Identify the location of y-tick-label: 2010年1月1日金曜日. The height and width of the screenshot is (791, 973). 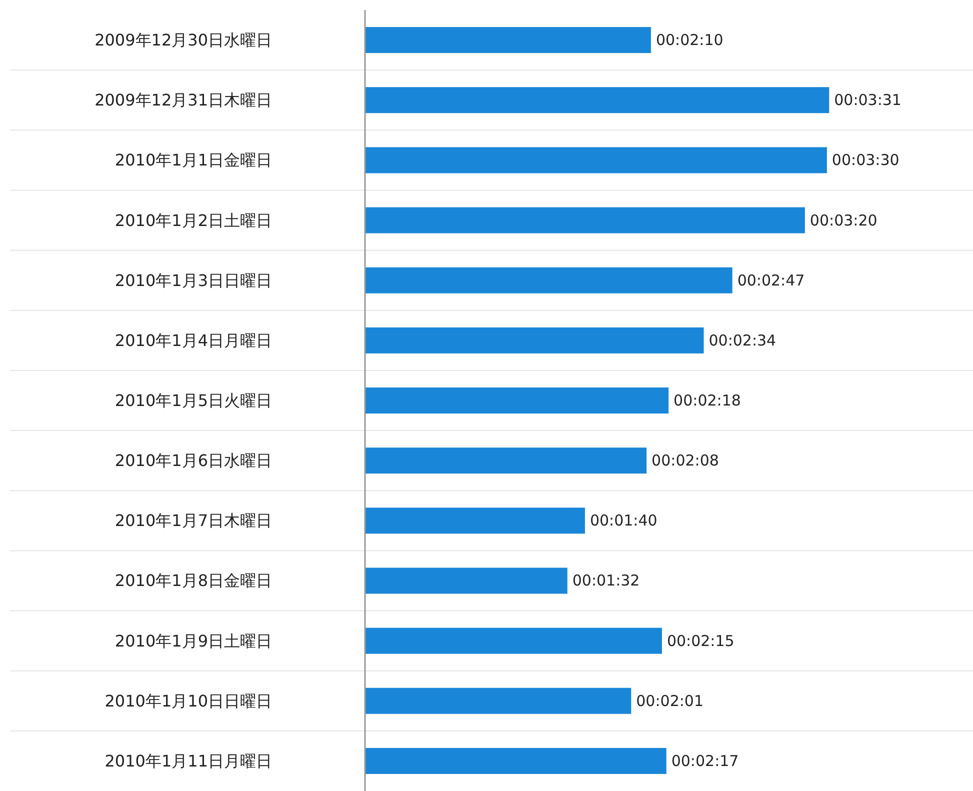
(193, 160).